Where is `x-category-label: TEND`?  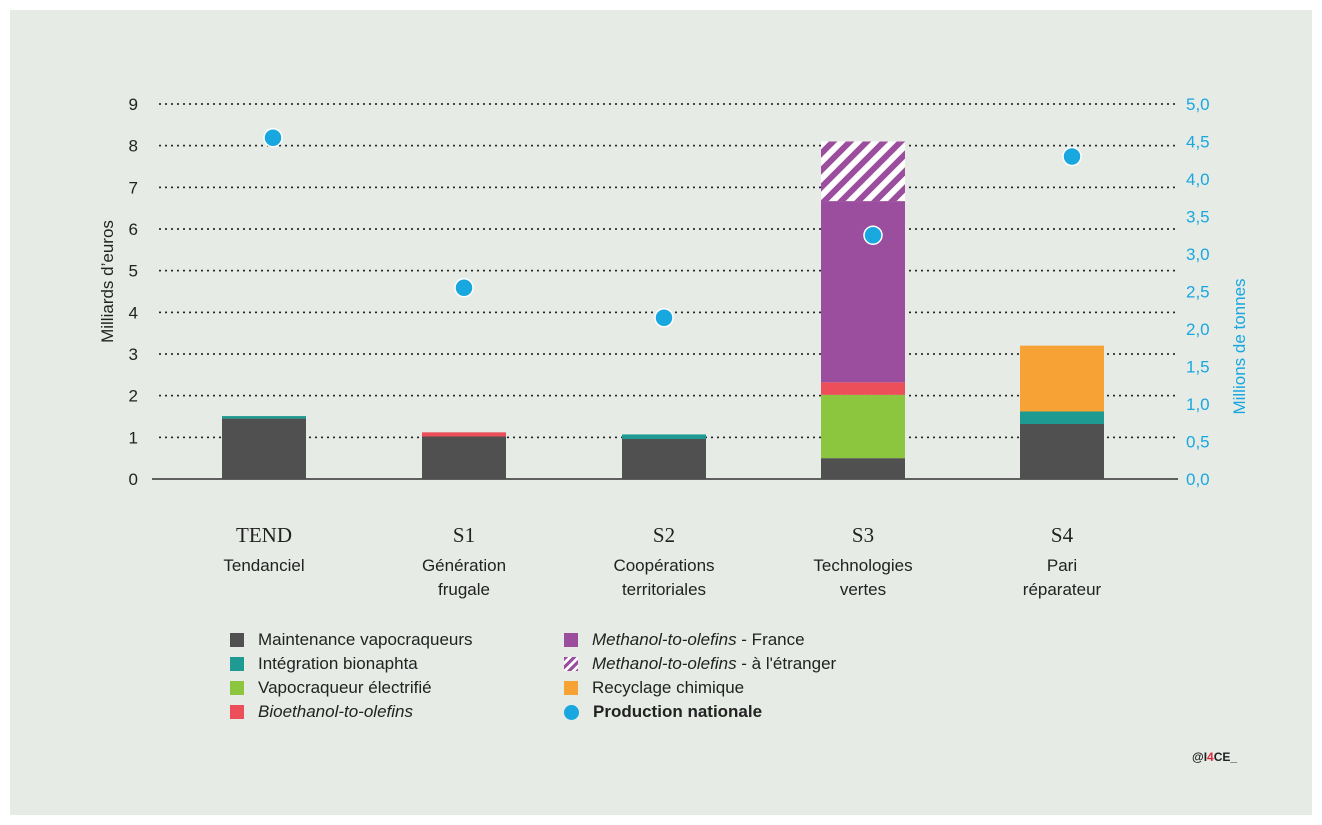 x-category-label: TEND is located at coordinates (264, 535).